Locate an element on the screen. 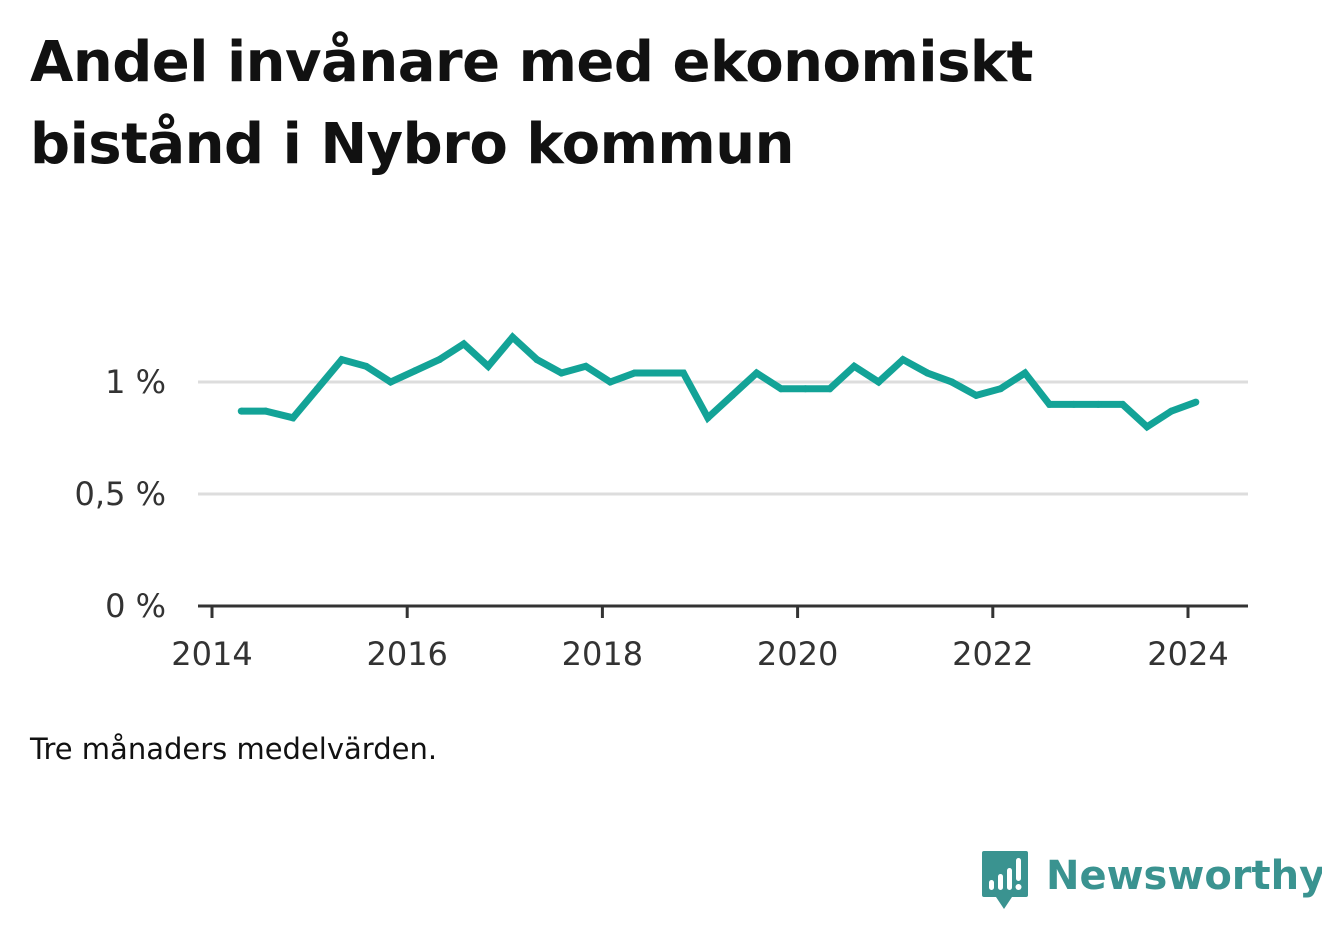 The height and width of the screenshot is (939, 1322). y-axis-tick-labels: 0 % 0,5 % 1 % is located at coordinates (120, 494).